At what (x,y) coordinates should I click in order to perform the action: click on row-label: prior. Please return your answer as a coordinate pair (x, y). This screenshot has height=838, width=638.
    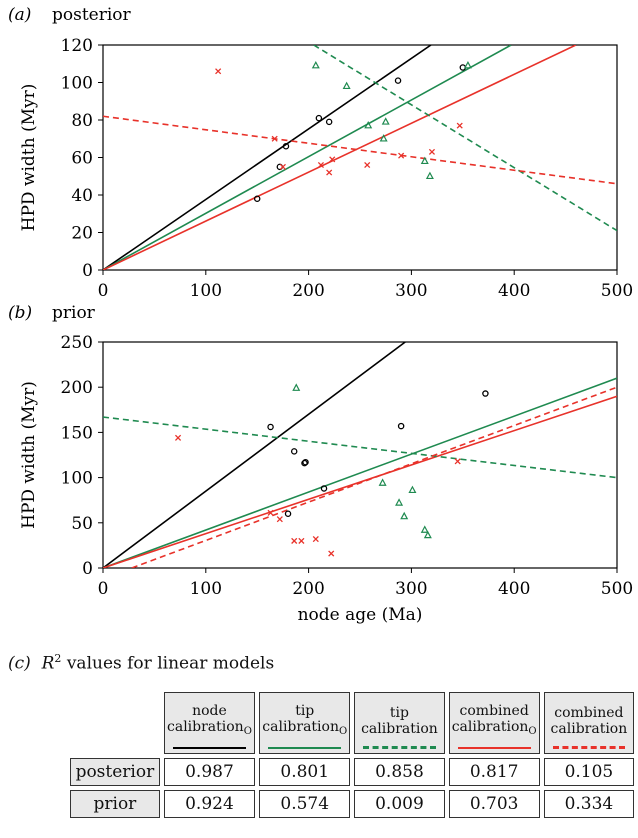
    Looking at the image, I should click on (115, 804).